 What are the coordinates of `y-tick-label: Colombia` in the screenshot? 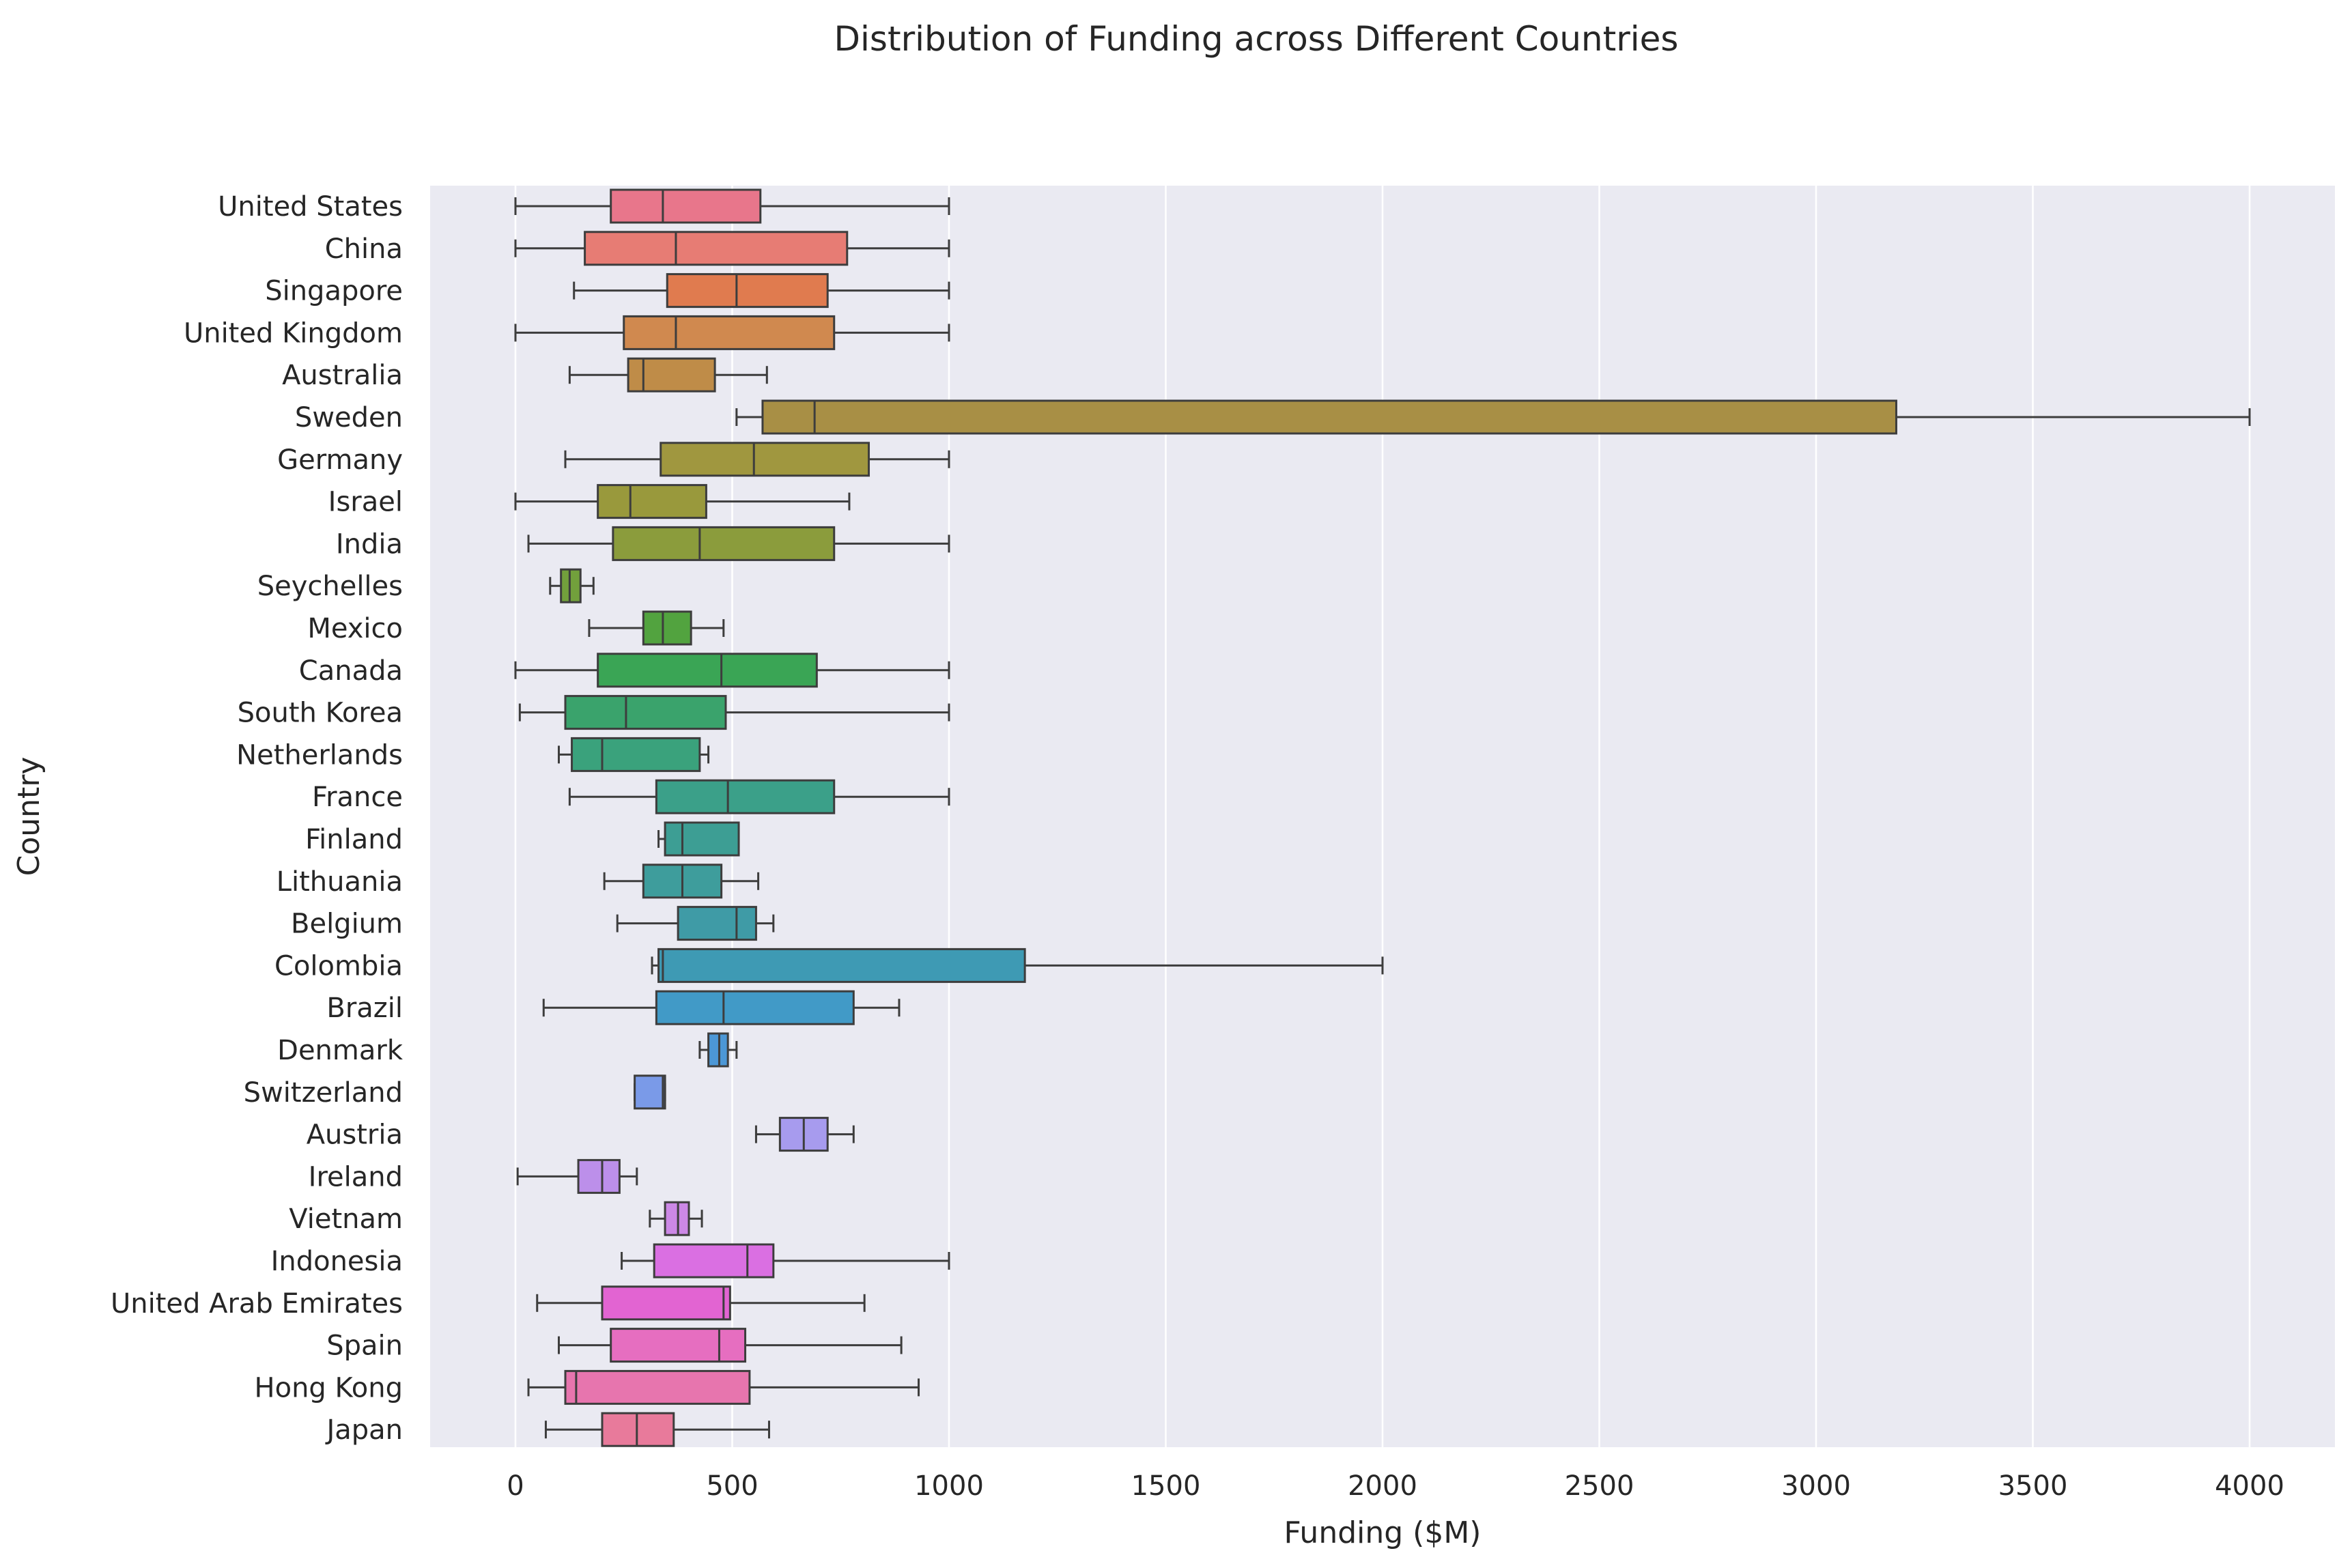 It's located at (338, 966).